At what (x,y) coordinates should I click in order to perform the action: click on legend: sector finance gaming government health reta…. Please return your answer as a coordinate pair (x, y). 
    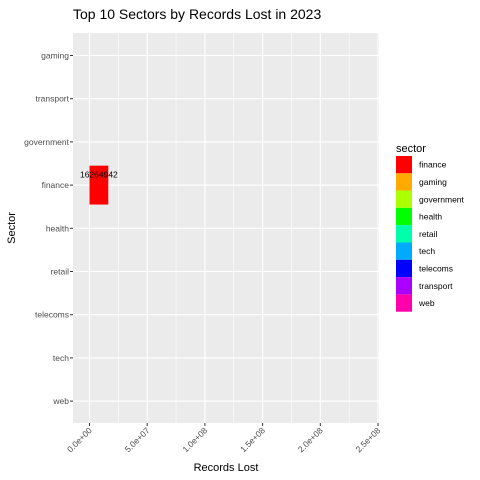
    Looking at the image, I should click on (430, 227).